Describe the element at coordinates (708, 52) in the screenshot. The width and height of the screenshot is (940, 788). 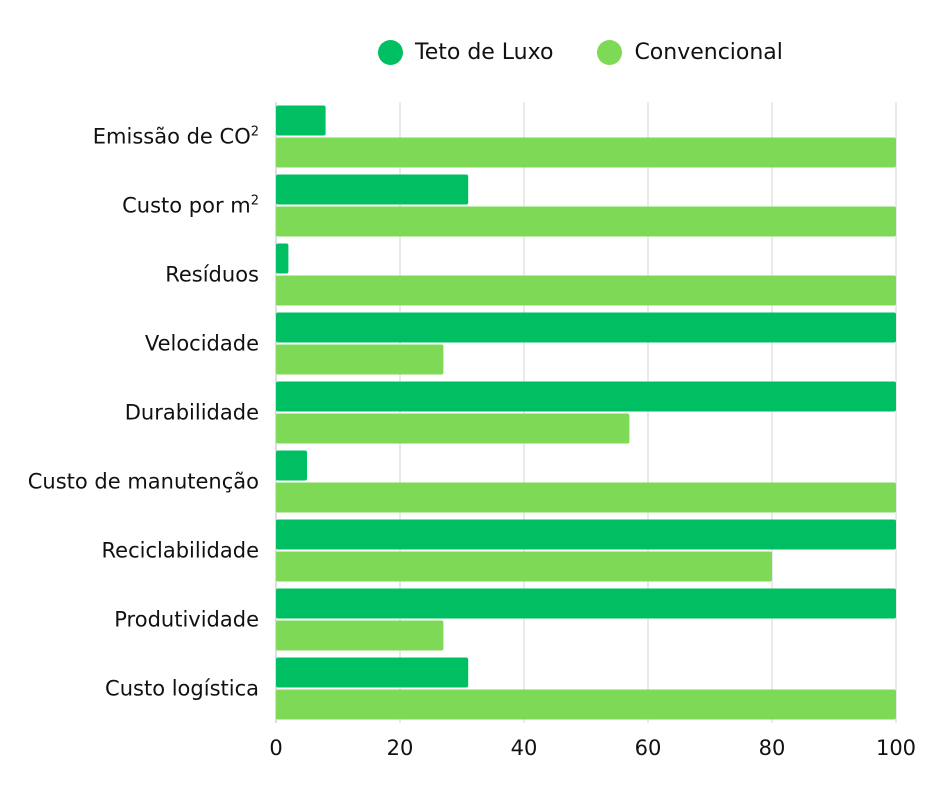
I see `legend-label: Convencional` at that location.